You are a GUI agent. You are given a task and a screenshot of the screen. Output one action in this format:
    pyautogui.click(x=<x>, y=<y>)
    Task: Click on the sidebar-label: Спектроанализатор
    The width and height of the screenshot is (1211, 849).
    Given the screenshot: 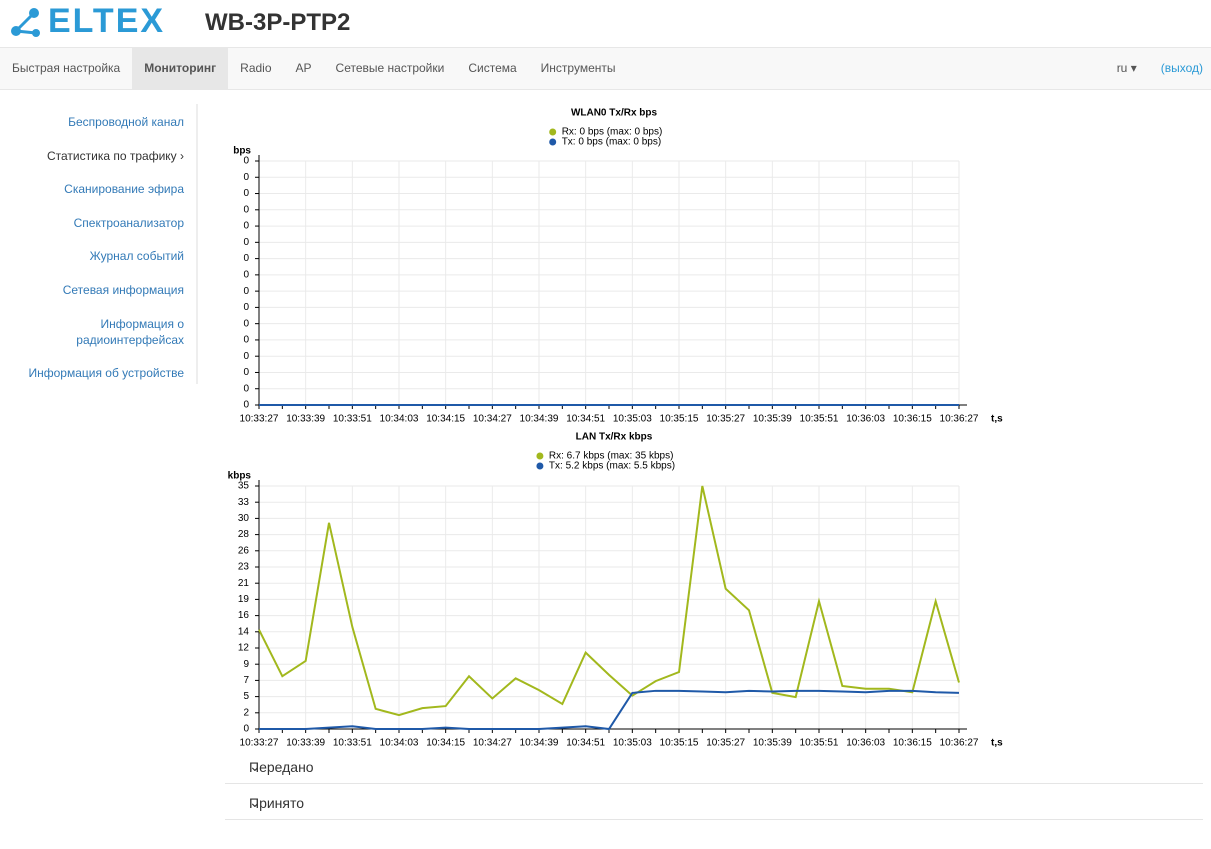 What is the action you would take?
    pyautogui.click(x=128, y=223)
    